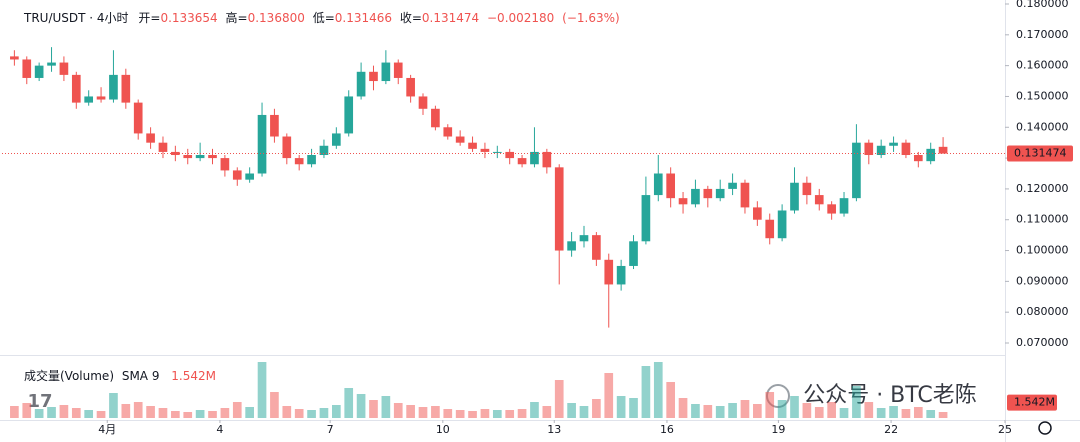 The image size is (1080, 442). I want to click on y-tick-label: 0.090000, so click(1042, 280).